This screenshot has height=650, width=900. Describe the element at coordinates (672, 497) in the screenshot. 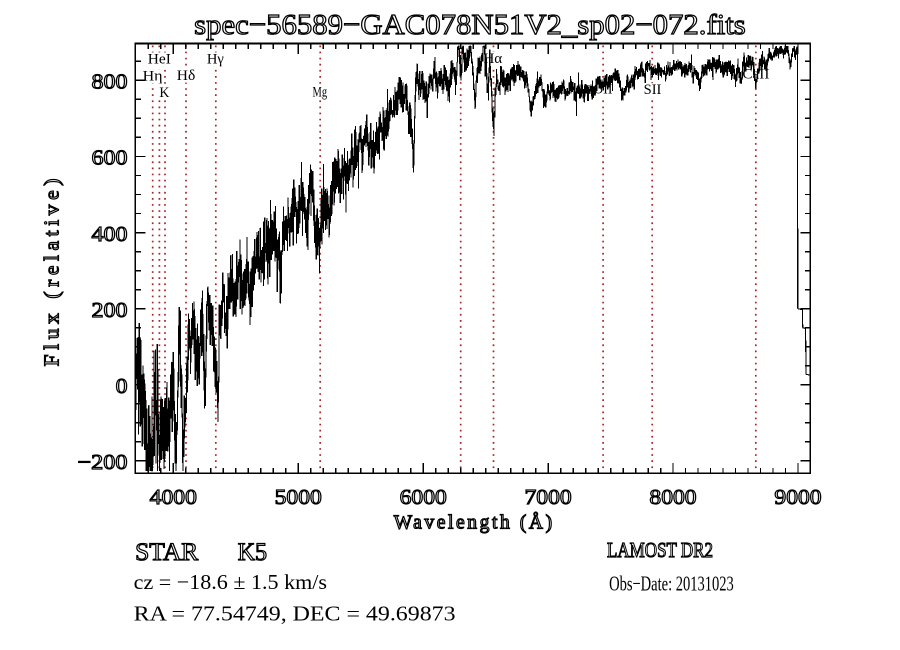

I see `svg-text: 8000` at that location.